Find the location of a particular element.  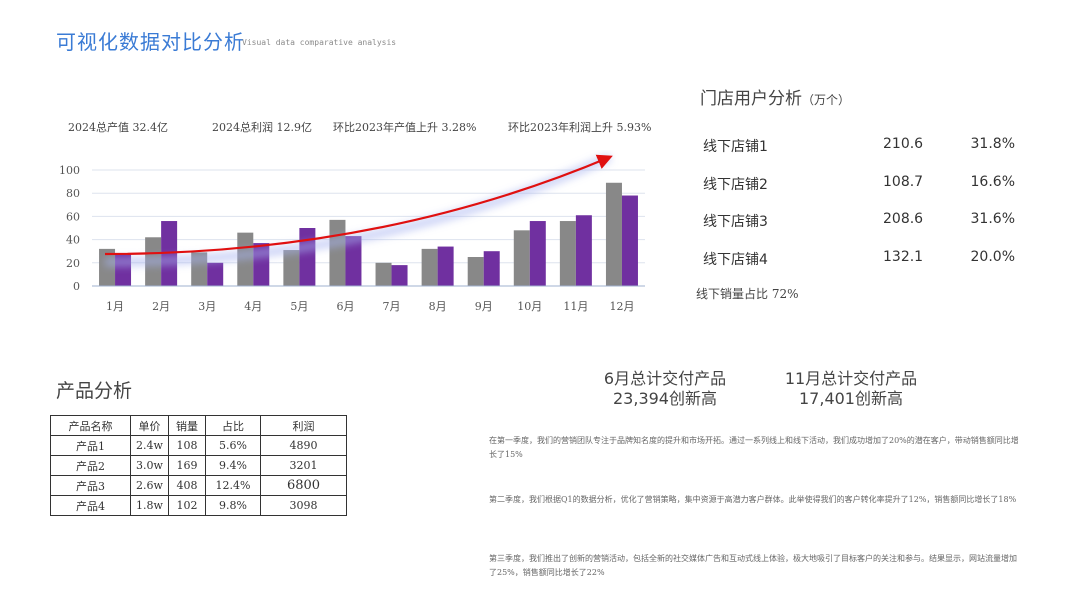

store-row: 线下店铺4 132.1 20.0% is located at coordinates (859, 259).